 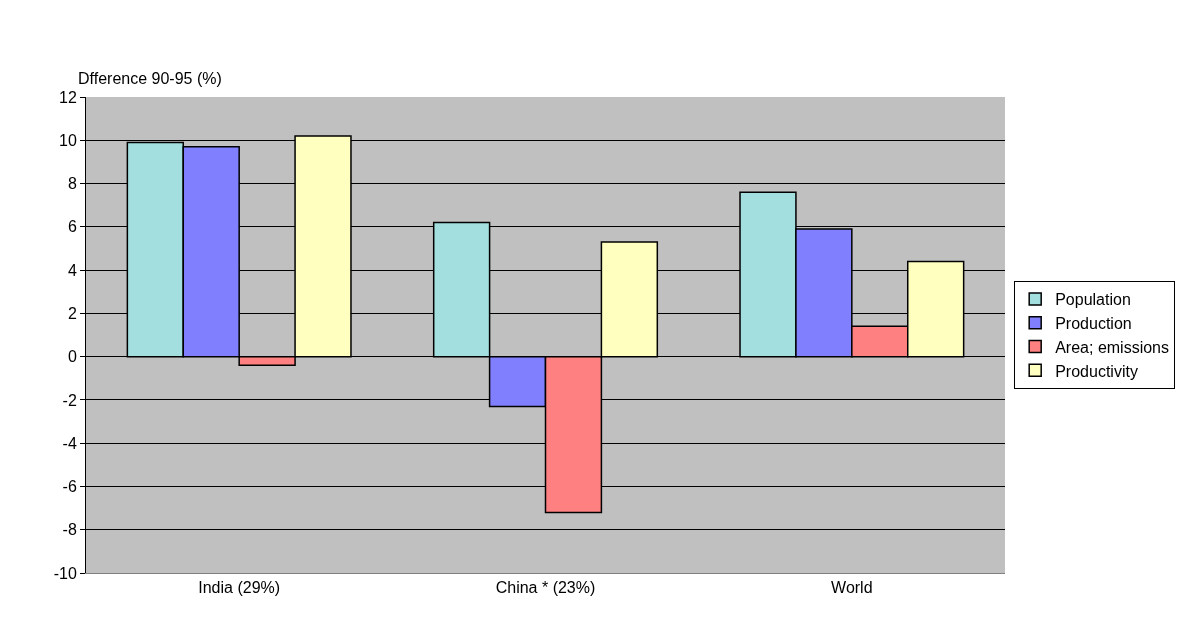 I want to click on y-tick-label: -6, so click(x=69, y=487).